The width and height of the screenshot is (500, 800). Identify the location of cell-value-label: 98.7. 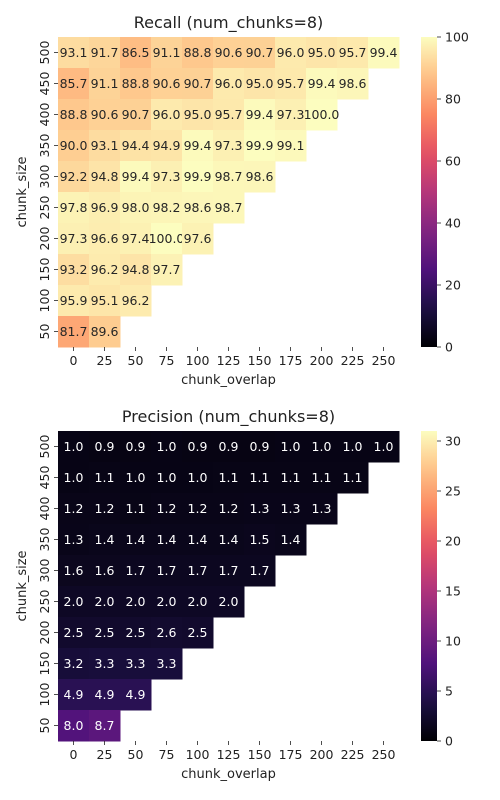
(229, 176).